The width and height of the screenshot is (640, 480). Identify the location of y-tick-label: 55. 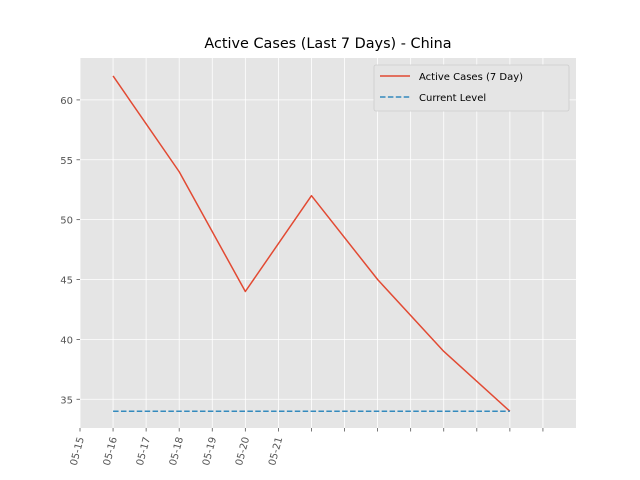
(66, 161).